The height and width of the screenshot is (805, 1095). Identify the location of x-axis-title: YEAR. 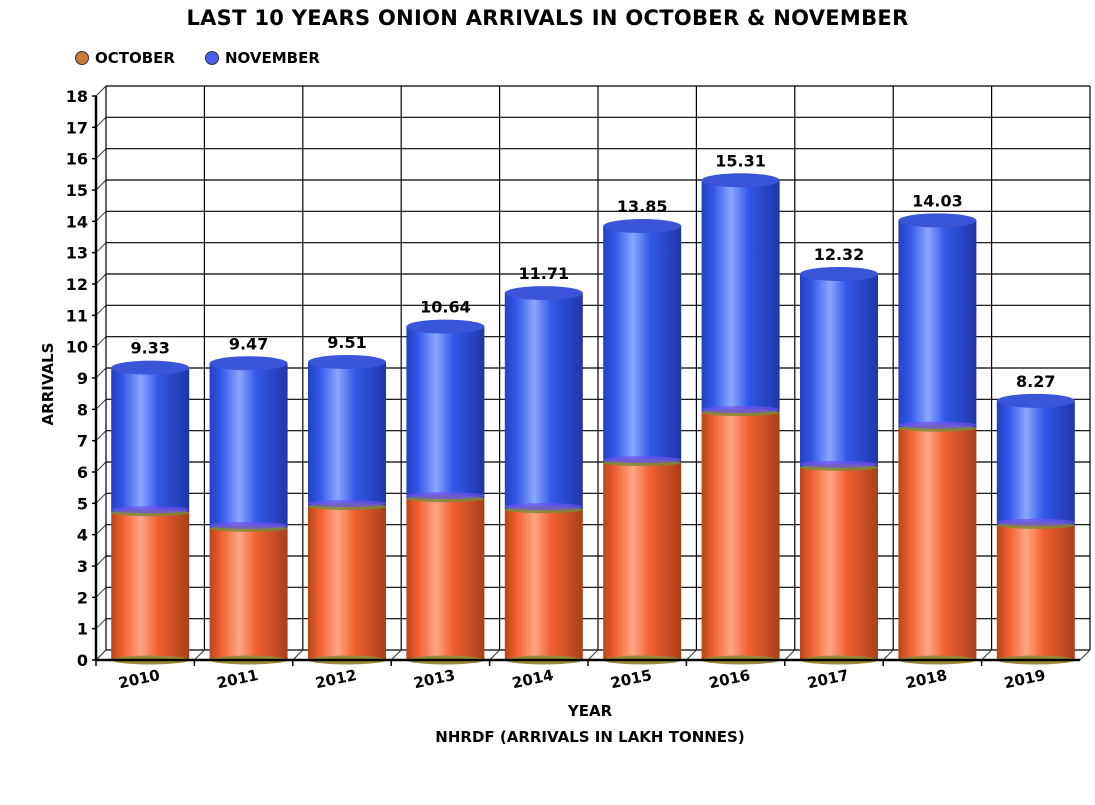
(590, 711).